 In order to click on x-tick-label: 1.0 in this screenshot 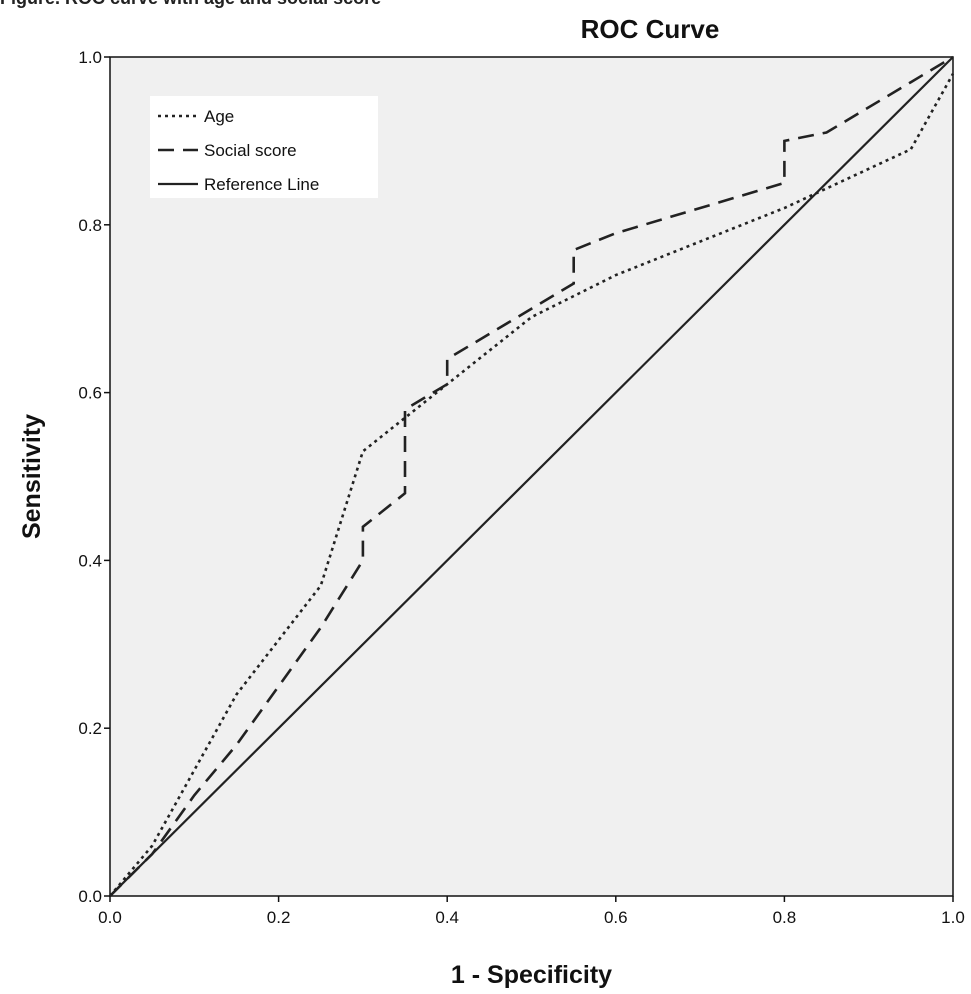, I will do `click(953, 917)`.